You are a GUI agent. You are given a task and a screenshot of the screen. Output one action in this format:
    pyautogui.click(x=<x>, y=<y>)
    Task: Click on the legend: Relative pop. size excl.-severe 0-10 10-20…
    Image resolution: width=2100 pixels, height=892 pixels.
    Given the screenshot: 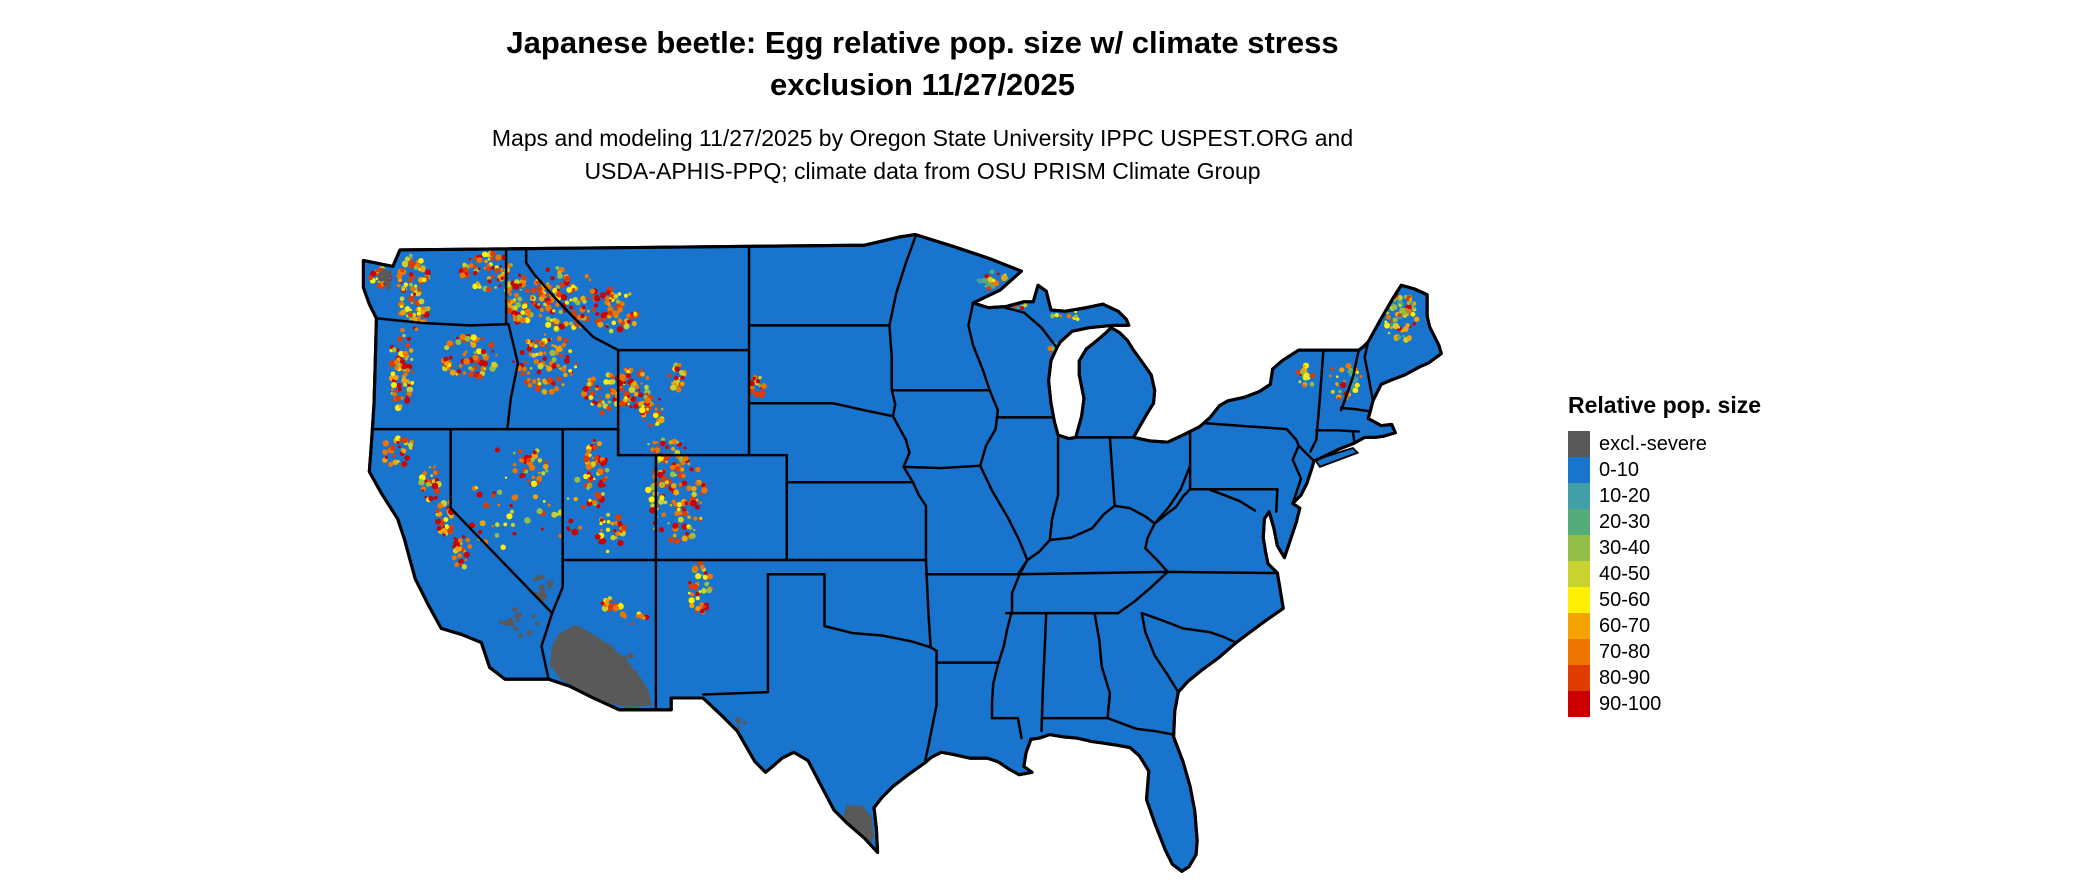 What is the action you would take?
    pyautogui.click(x=1664, y=554)
    